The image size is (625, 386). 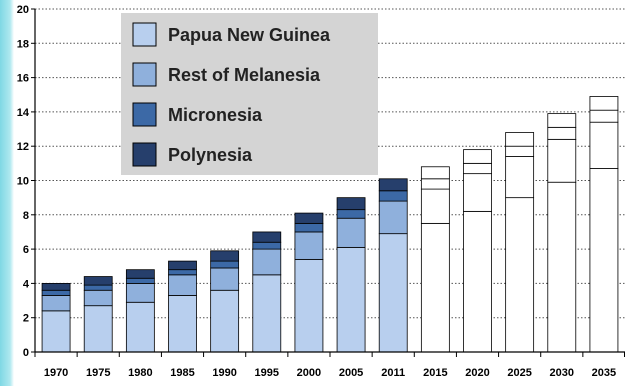 I want to click on bar-segment-polynesia-2030, so click(x=562, y=120).